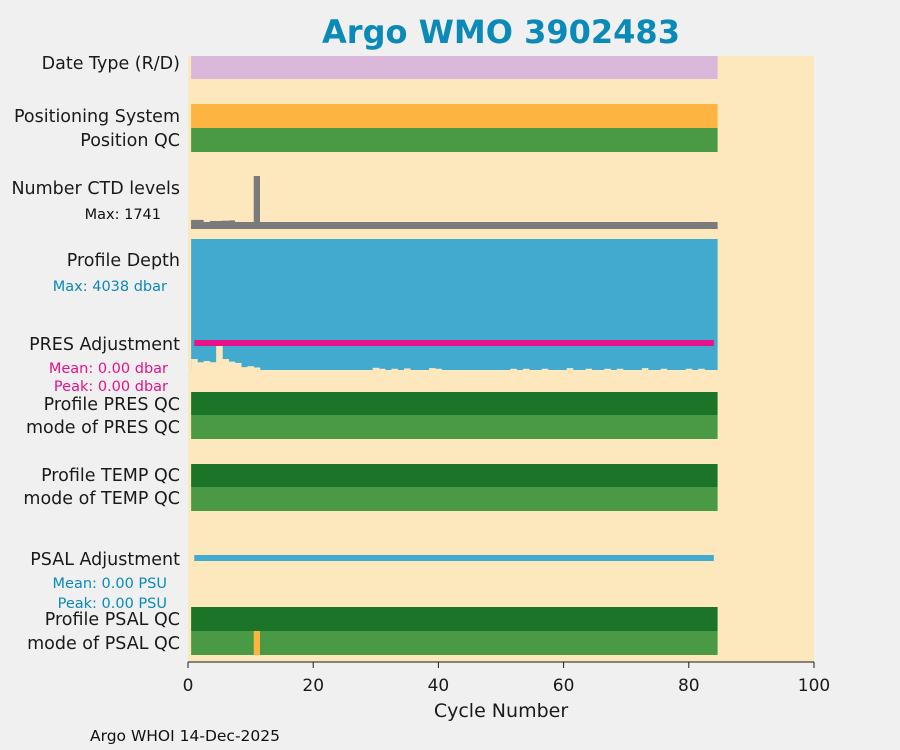 This screenshot has width=900, height=750. Describe the element at coordinates (123, 215) in the screenshot. I see `ctd-max-text: Max: 1741` at that location.